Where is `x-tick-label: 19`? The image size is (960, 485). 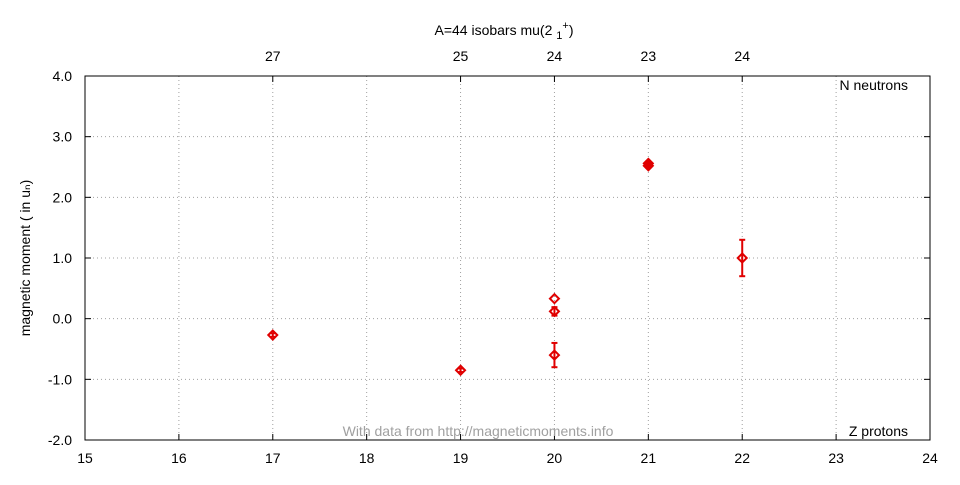 x-tick-label: 19 is located at coordinates (461, 458).